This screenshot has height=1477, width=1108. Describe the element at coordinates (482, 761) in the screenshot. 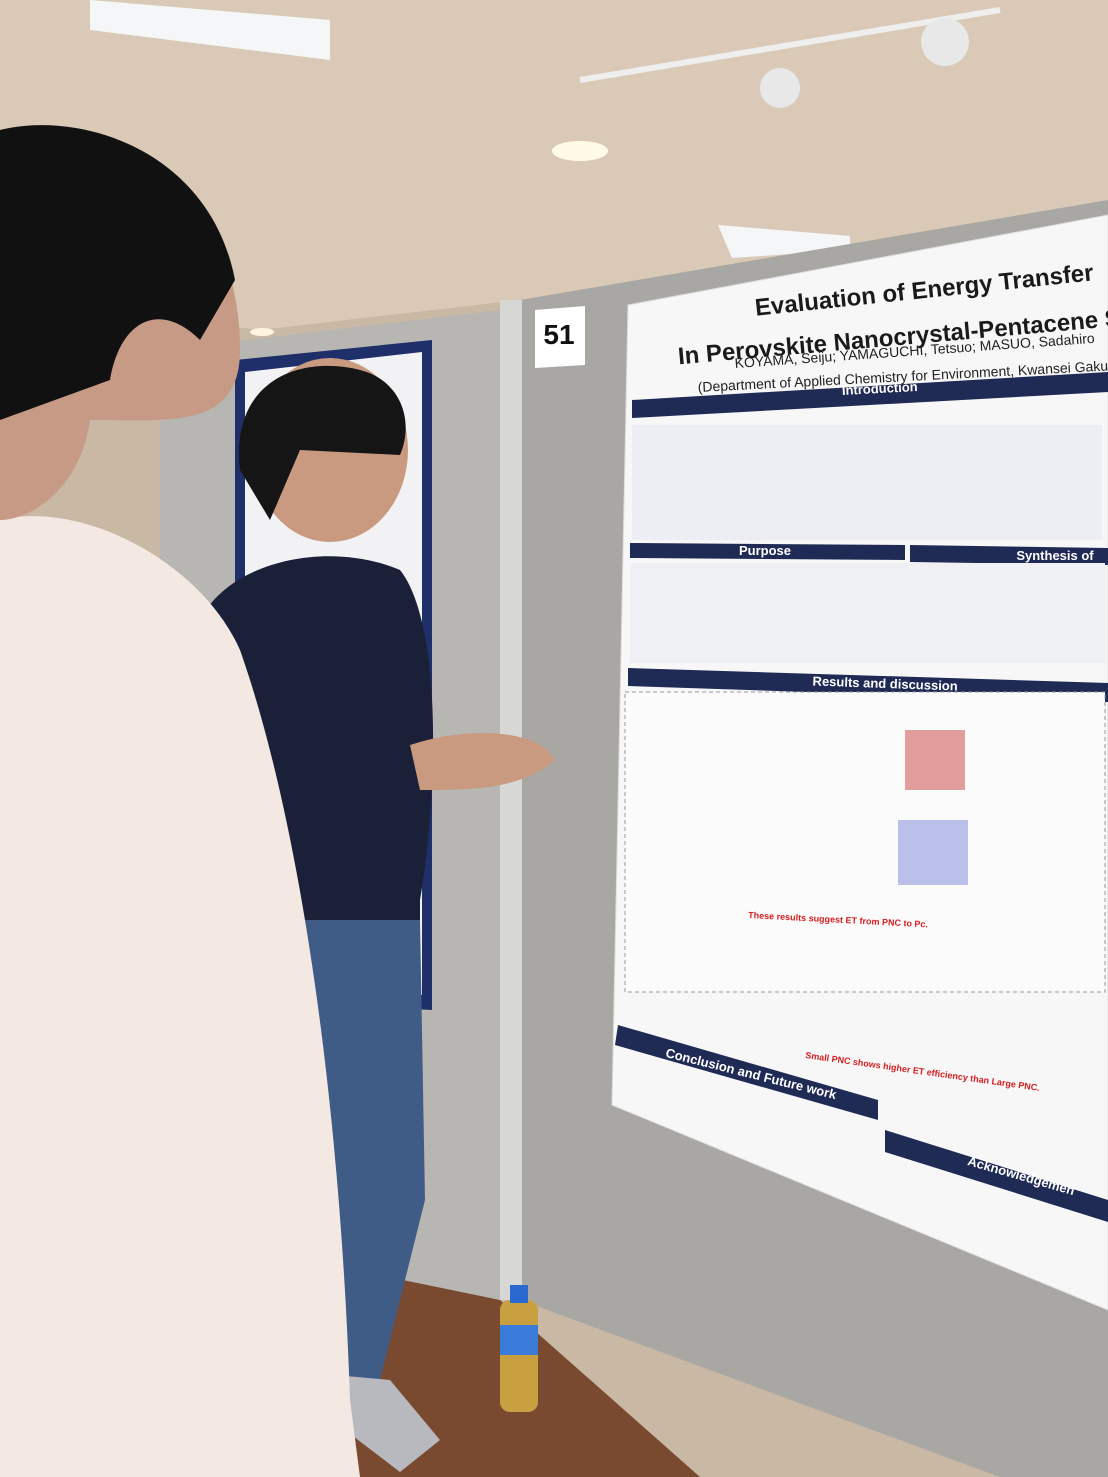

I see `hand` at that location.